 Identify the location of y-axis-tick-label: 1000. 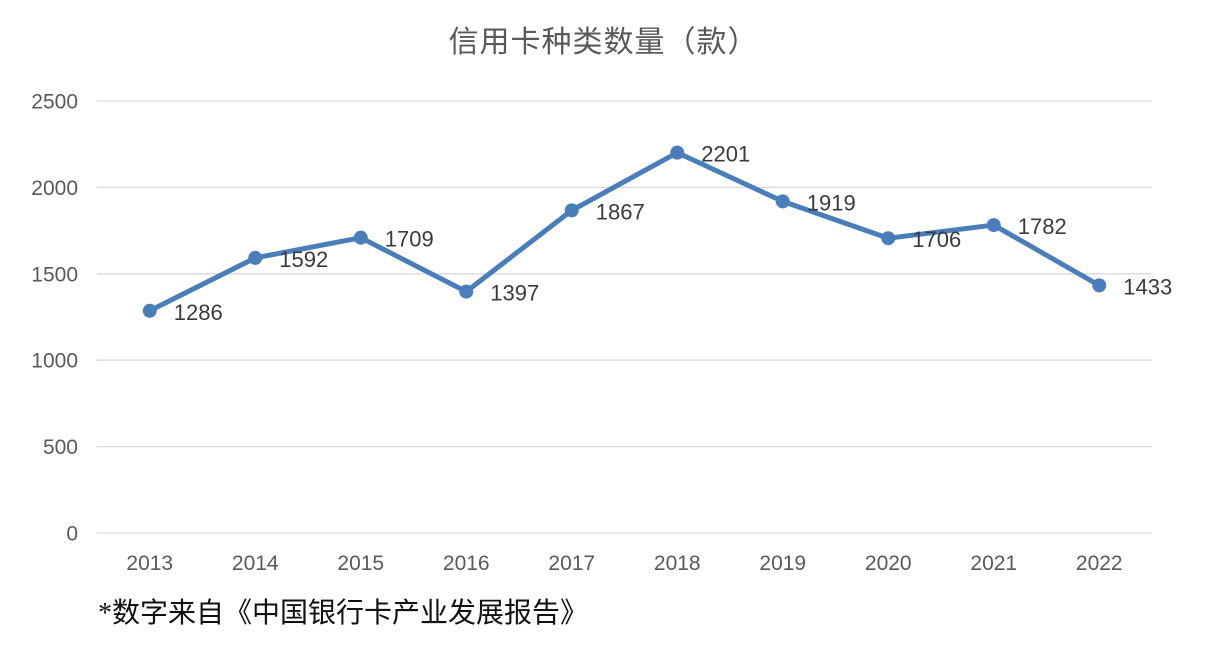
(54, 361).